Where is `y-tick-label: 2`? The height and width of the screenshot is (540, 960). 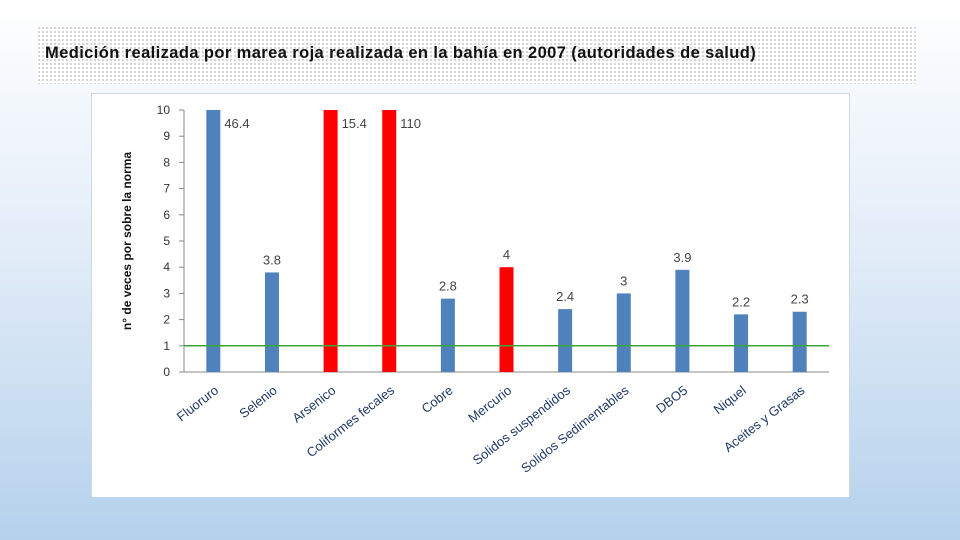
y-tick-label: 2 is located at coordinates (166, 320).